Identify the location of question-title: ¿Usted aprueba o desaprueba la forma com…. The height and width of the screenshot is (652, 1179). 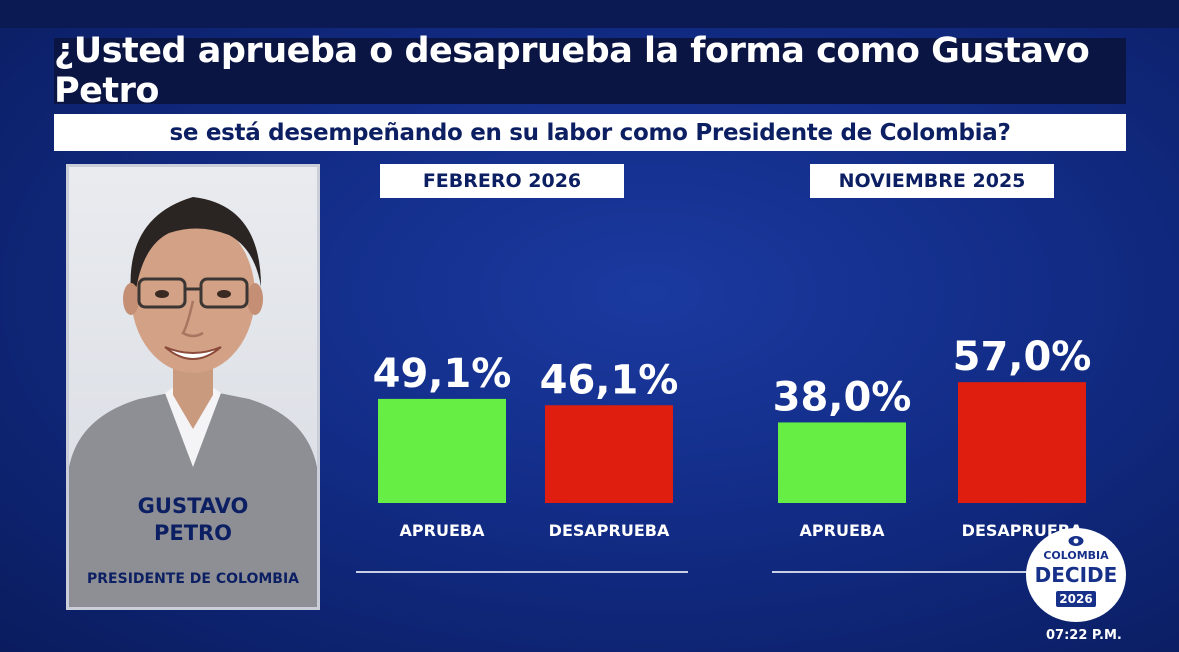
(590, 71).